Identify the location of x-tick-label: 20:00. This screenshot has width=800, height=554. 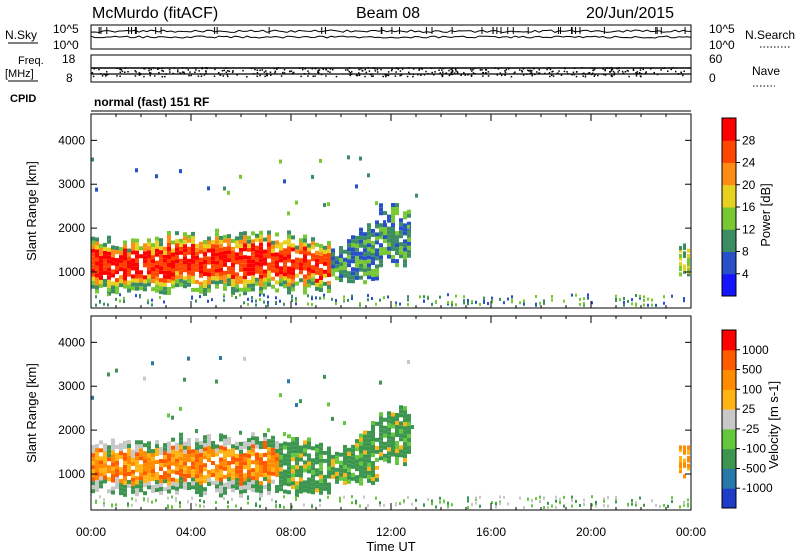
(591, 532).